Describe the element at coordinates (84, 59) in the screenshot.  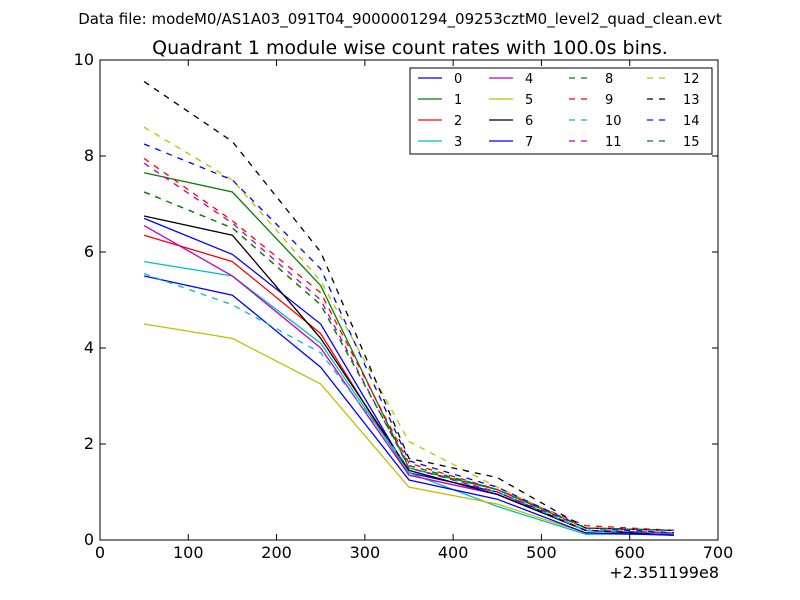
I see `y-tick-label: 10` at that location.